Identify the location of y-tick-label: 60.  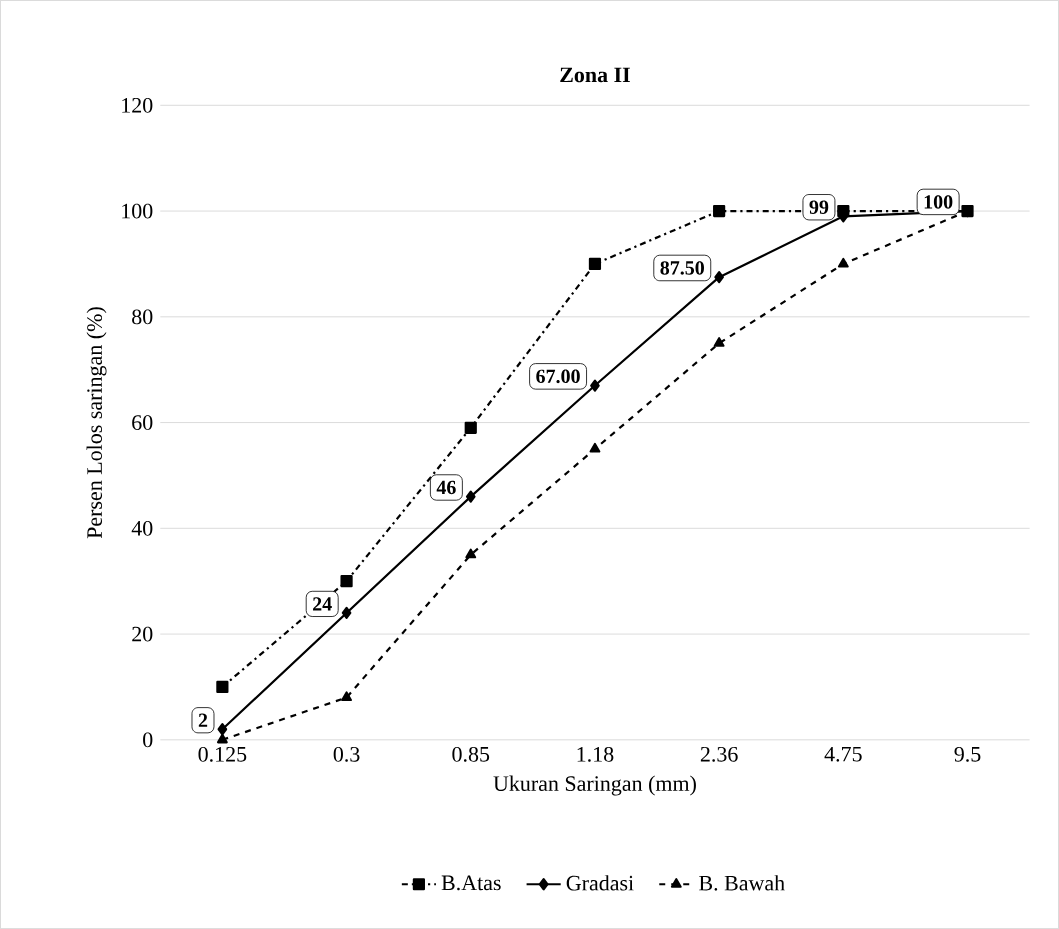
(142, 422).